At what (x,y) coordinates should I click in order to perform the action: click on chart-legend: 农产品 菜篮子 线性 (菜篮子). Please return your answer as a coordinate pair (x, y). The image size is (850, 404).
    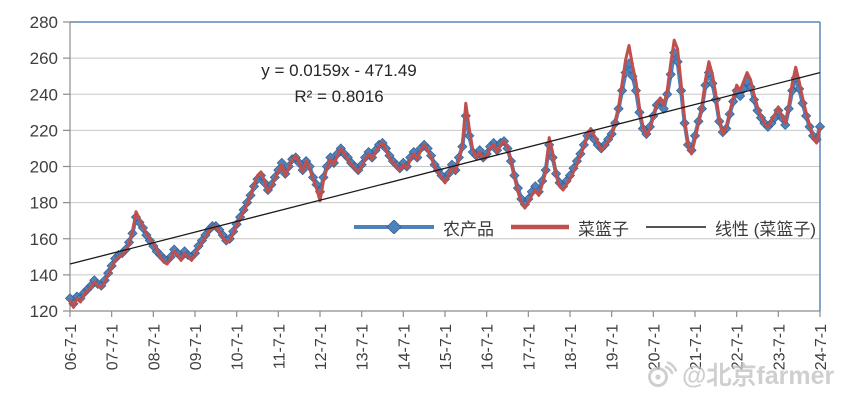
    Looking at the image, I should click on (584, 227).